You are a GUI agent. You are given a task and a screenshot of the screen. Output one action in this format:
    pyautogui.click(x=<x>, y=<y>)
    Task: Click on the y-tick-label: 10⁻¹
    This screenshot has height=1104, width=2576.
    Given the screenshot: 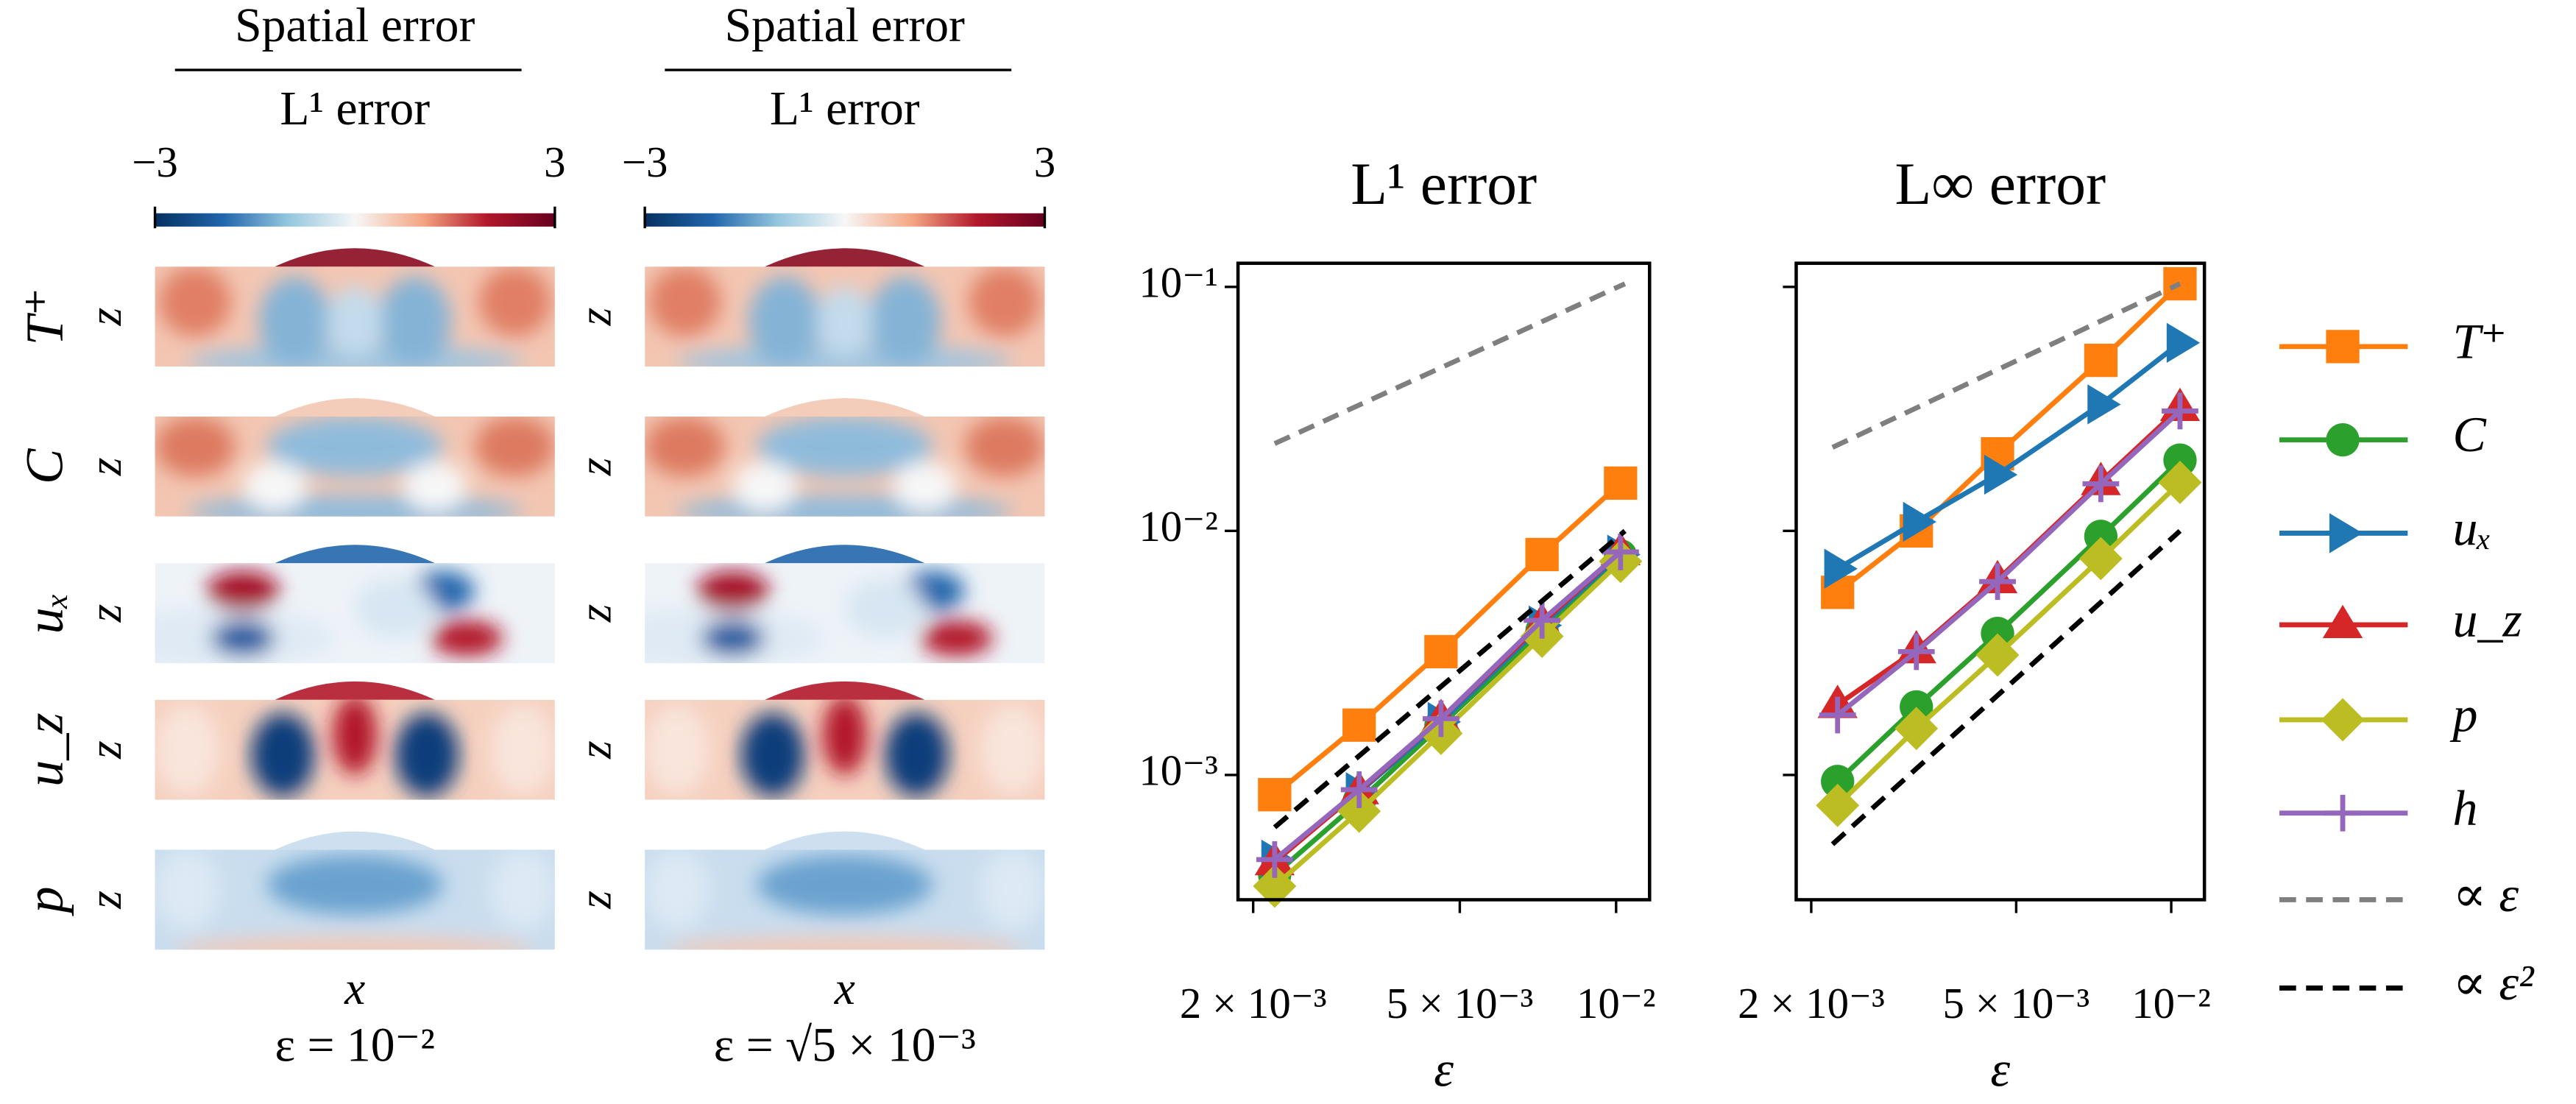 What is the action you would take?
    pyautogui.click(x=1178, y=282)
    